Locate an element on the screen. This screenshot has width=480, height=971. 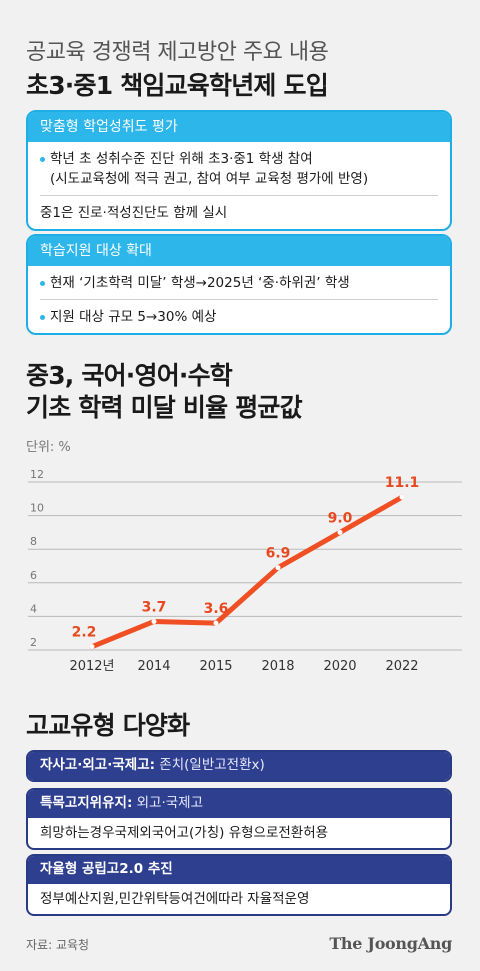
autonomous-schools-value: 존치(일반고전환x) is located at coordinates (210, 765).